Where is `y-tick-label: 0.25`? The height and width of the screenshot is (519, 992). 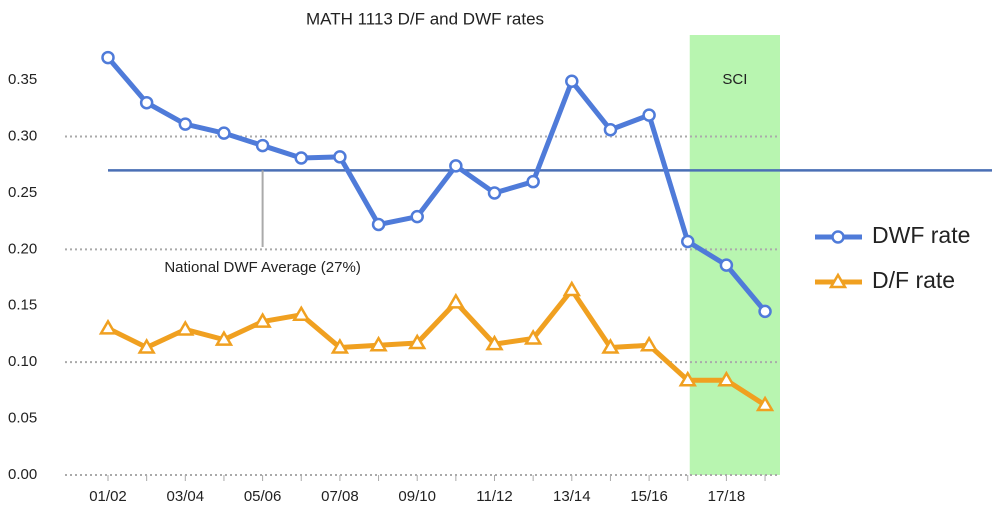
y-tick-label: 0.25 is located at coordinates (22, 192).